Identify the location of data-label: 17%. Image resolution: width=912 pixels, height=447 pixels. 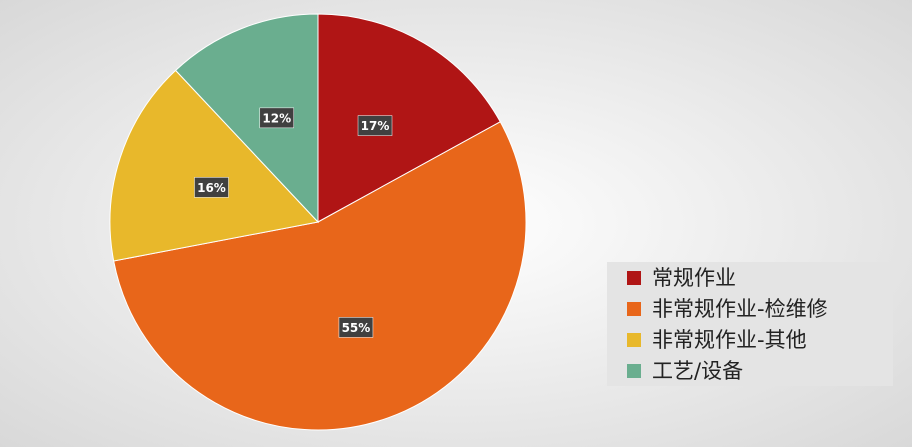
(375, 126).